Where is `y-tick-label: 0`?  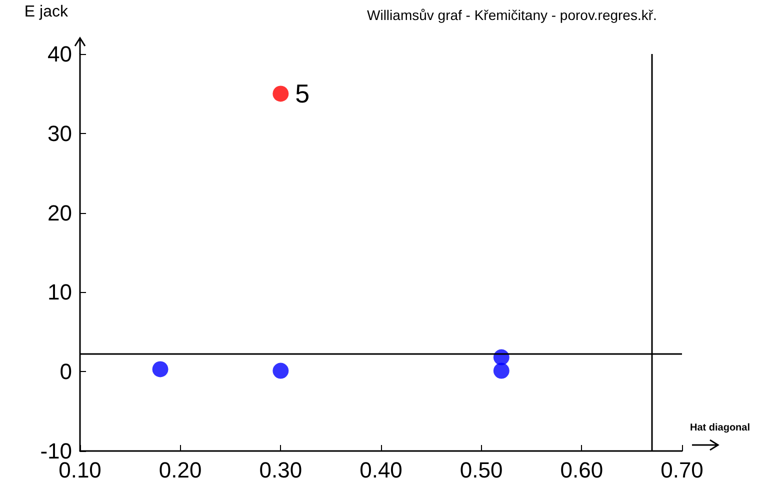 y-tick-label: 0 is located at coordinates (66, 371).